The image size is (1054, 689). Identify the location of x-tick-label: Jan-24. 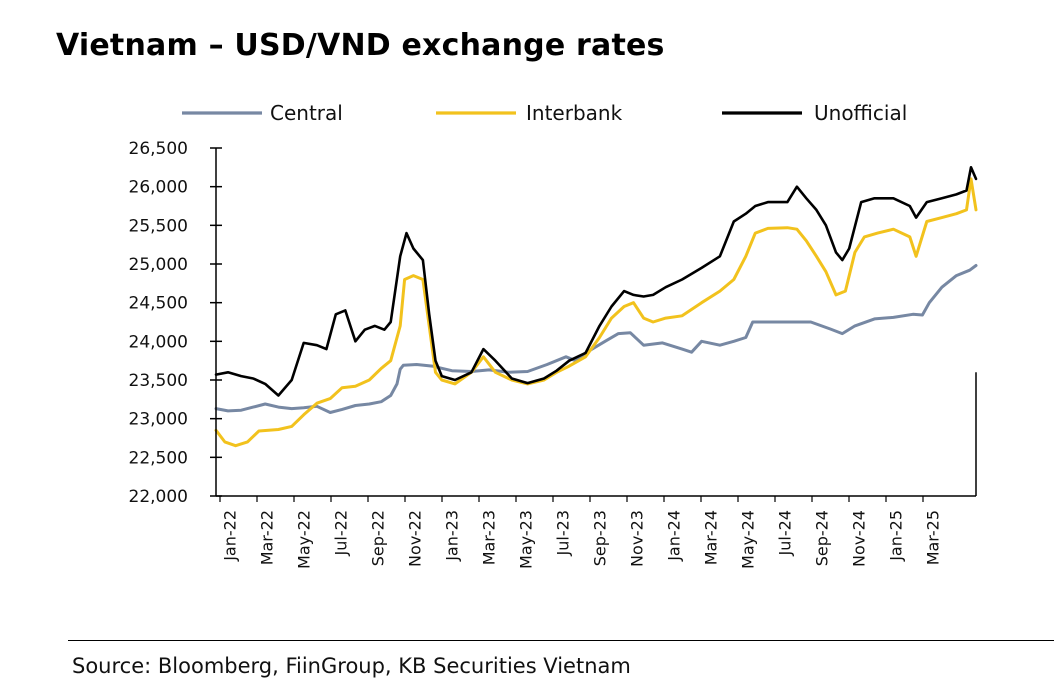
(674, 536).